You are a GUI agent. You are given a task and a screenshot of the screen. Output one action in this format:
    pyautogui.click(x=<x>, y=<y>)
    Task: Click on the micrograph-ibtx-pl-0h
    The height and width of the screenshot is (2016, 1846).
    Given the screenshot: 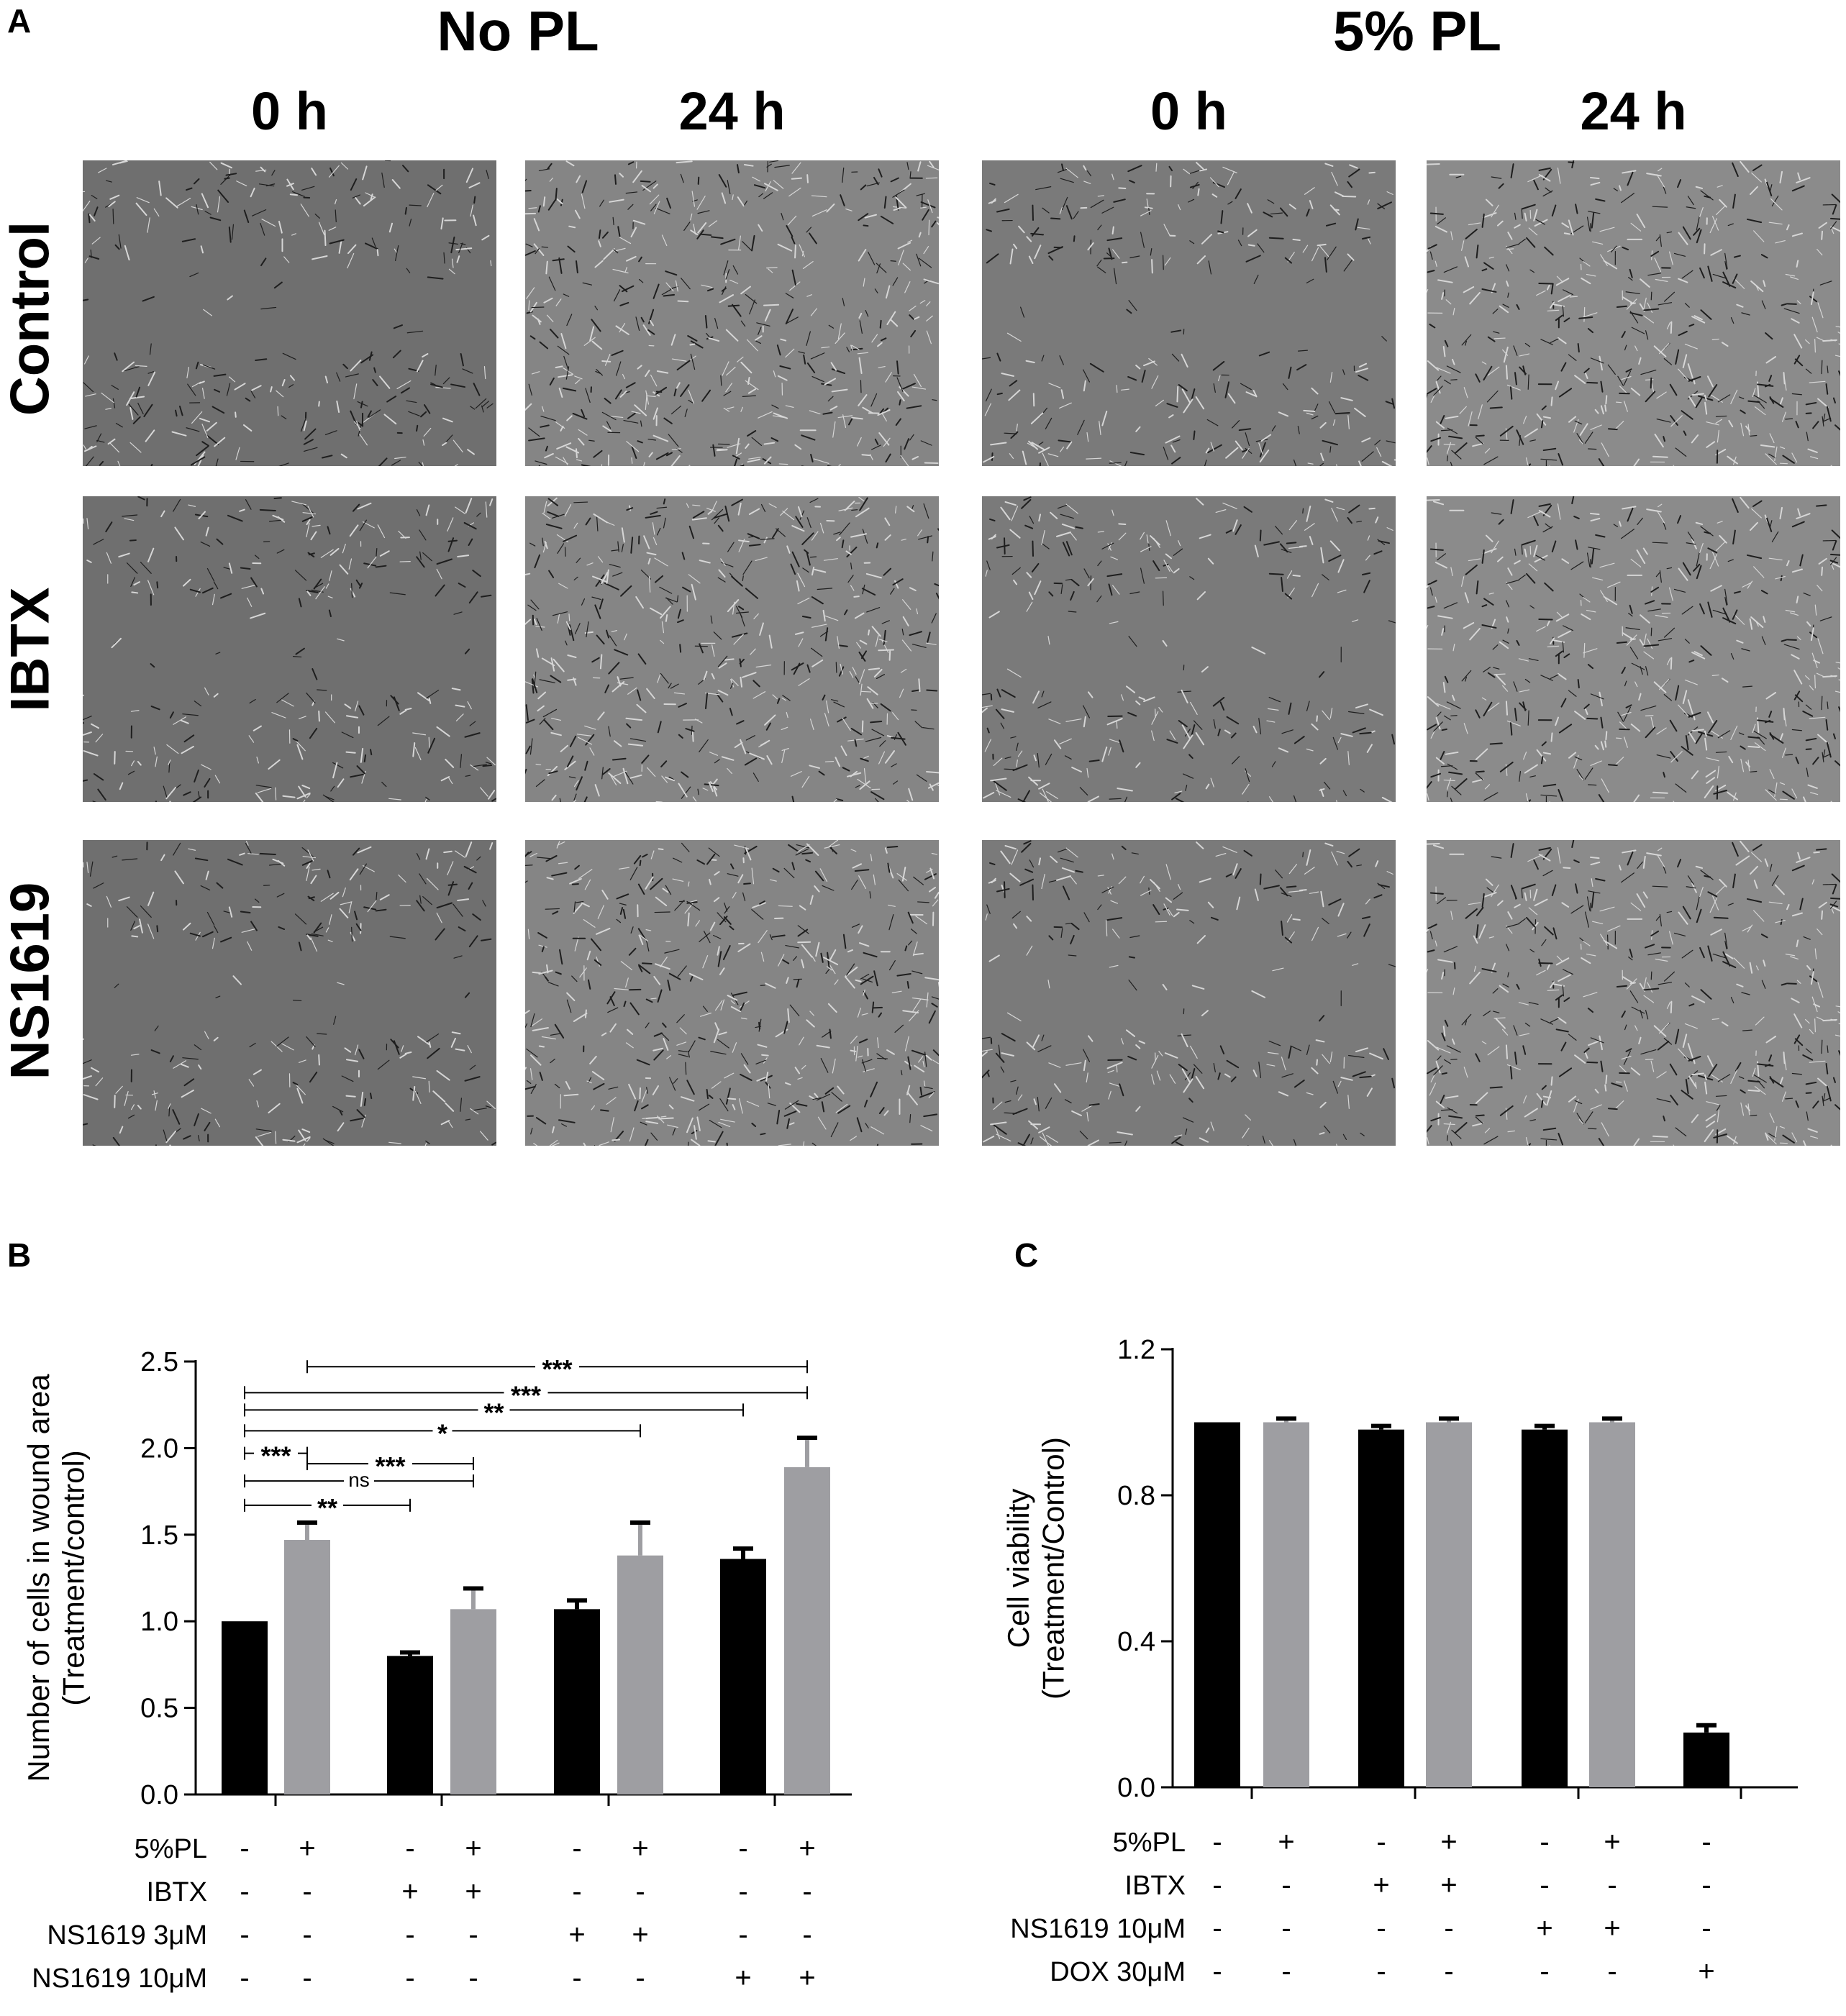 What is the action you would take?
    pyautogui.click(x=1189, y=649)
    